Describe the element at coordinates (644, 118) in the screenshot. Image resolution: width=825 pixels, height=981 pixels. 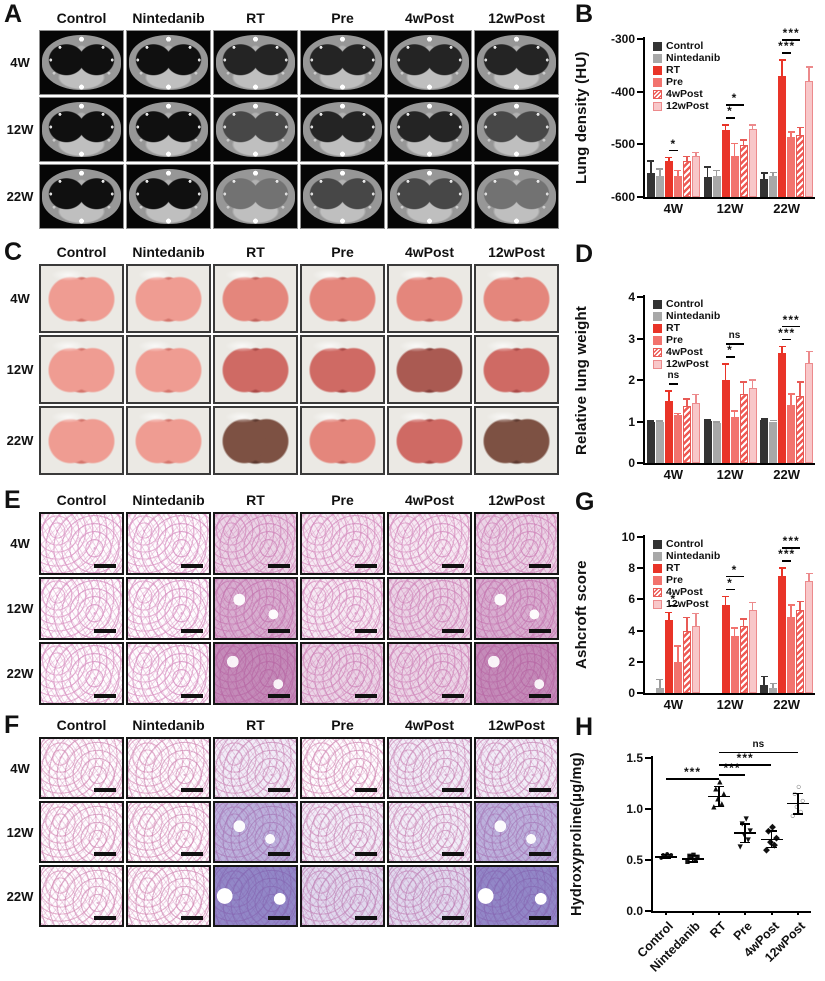
I see `y-axis` at that location.